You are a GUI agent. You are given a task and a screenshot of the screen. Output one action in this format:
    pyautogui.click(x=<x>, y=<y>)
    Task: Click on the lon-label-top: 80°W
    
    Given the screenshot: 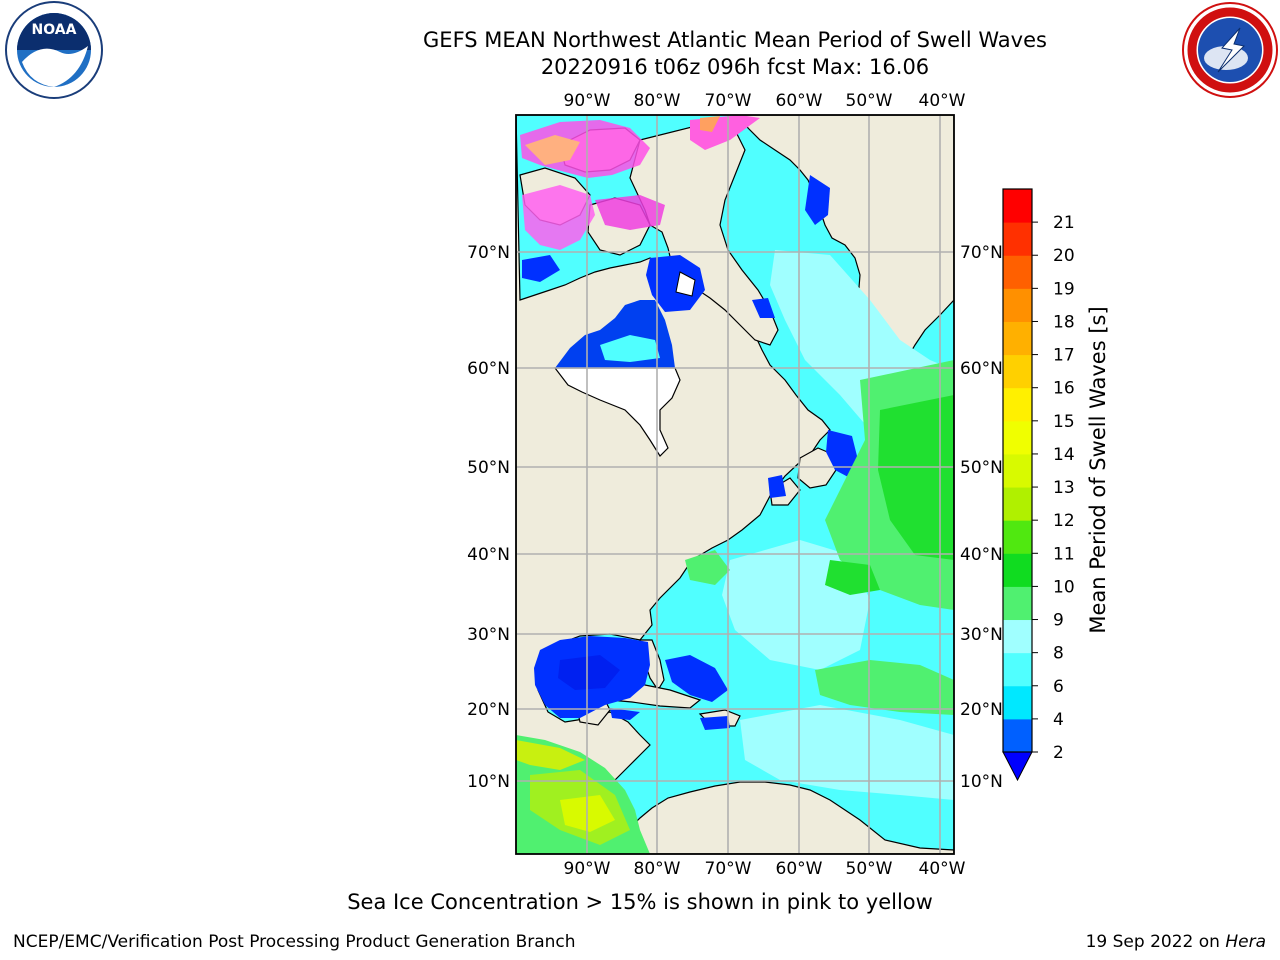 What is the action you would take?
    pyautogui.click(x=657, y=101)
    